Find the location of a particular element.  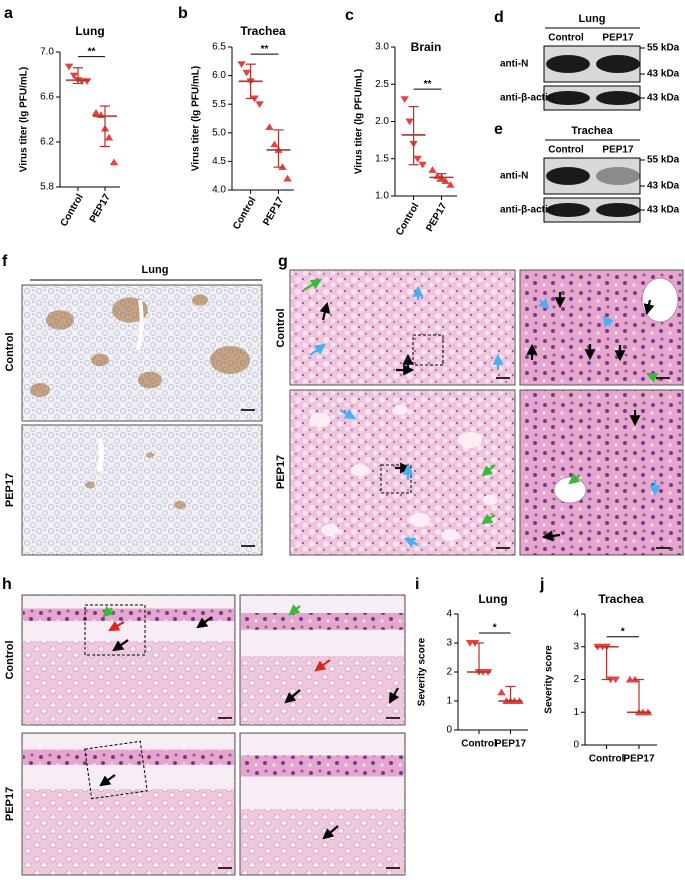

panel-letter: h is located at coordinates (7, 584).